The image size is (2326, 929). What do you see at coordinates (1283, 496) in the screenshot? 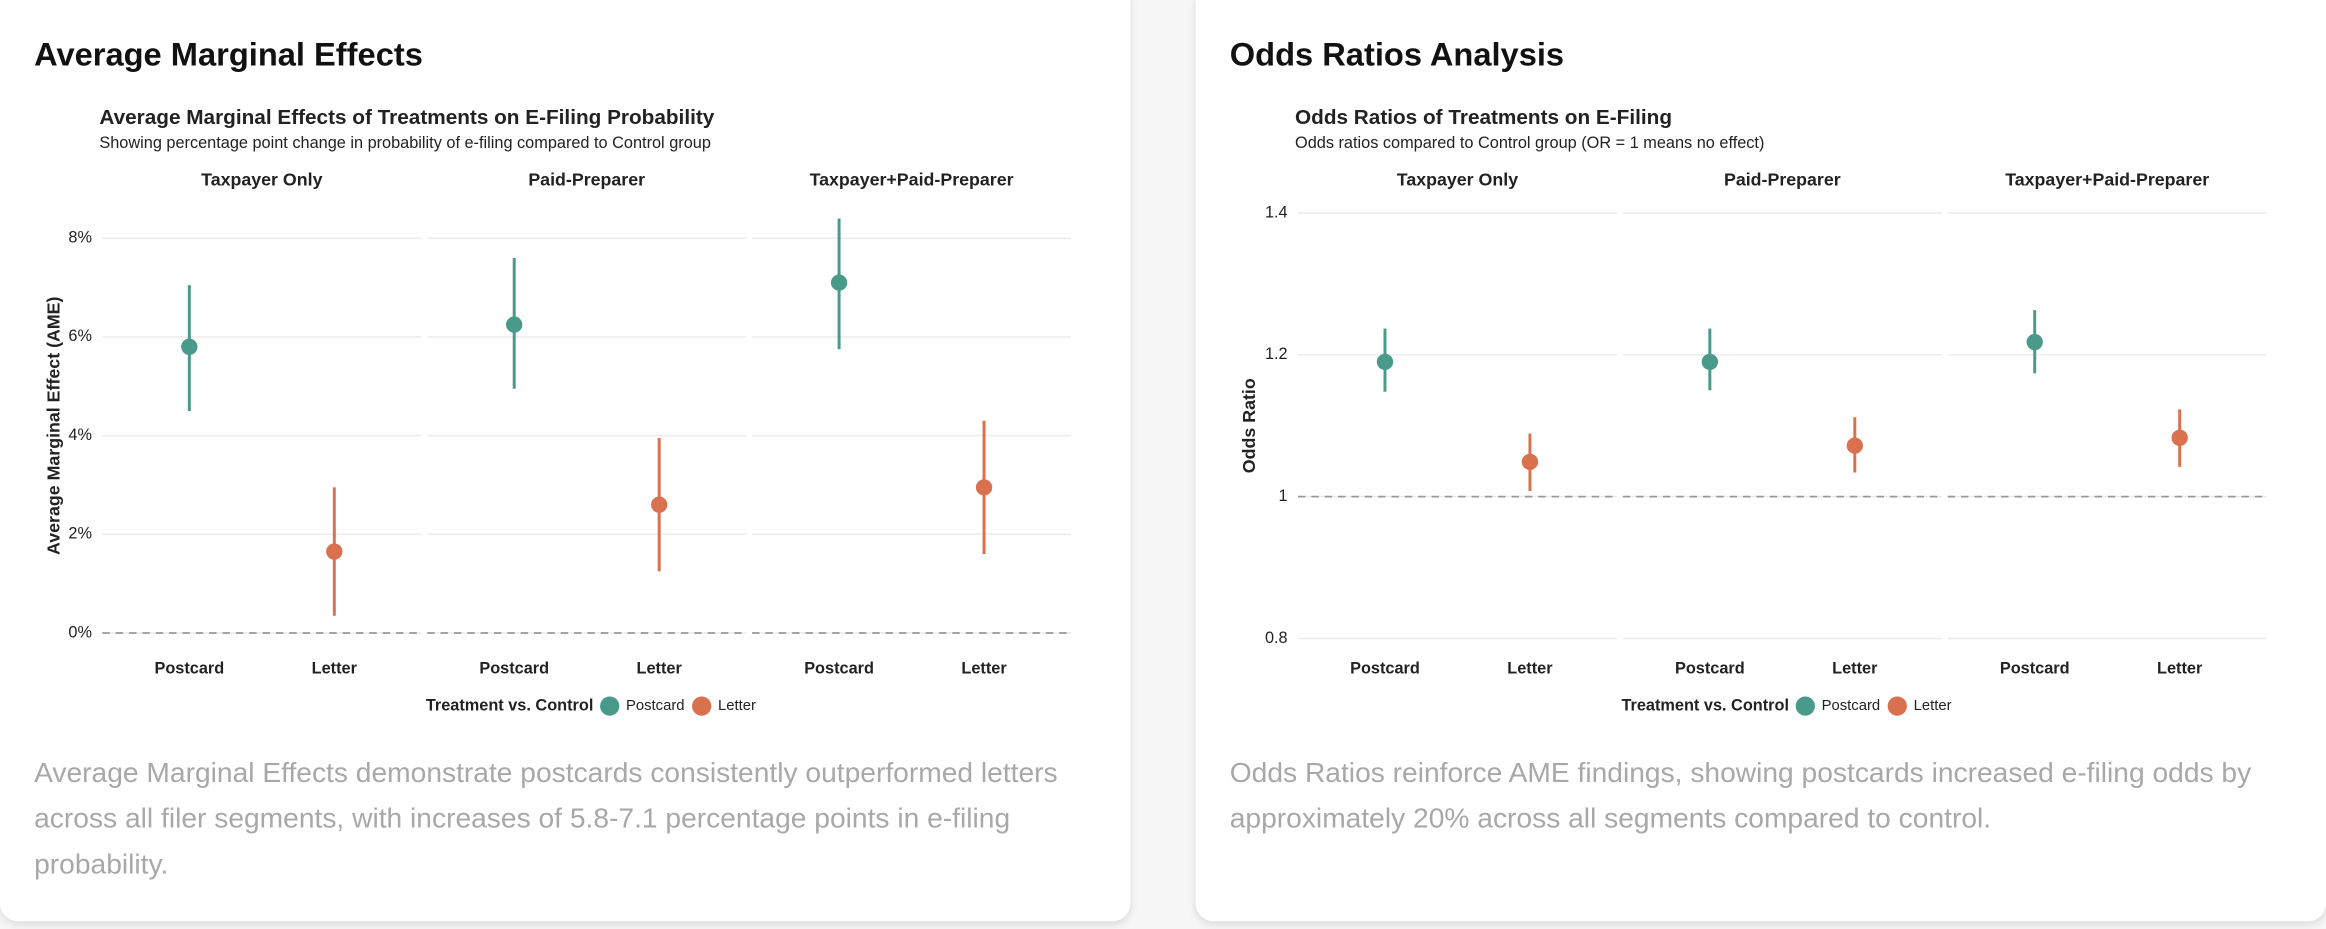
I see `y-tick-label: 1` at bounding box center [1283, 496].